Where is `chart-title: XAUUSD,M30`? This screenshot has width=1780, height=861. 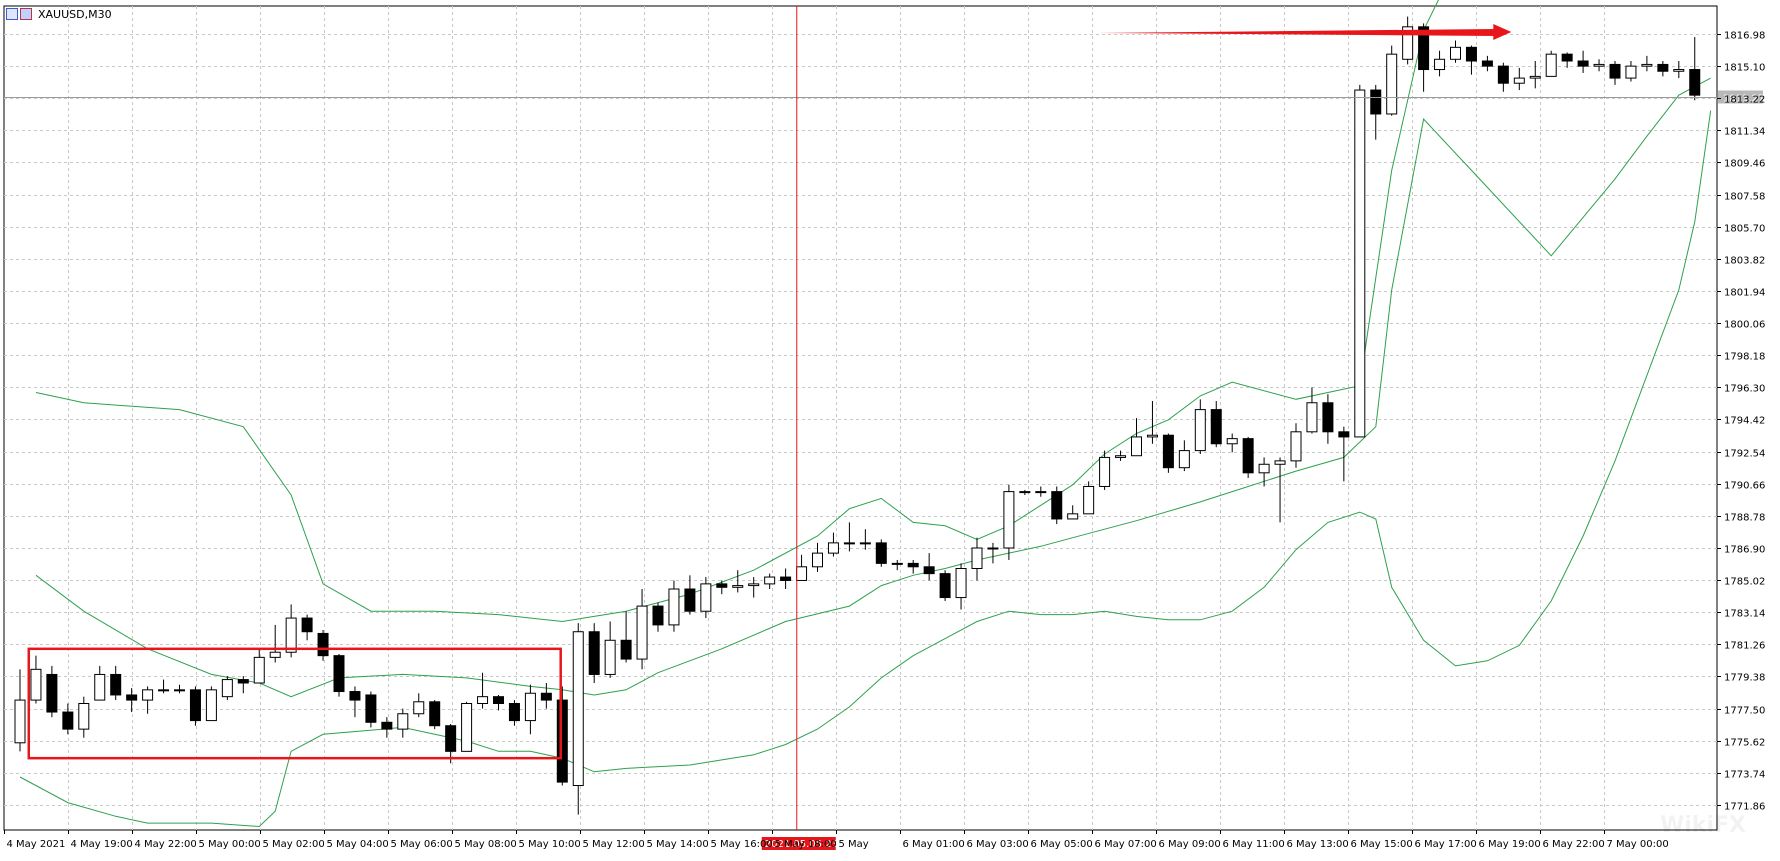
chart-title: XAUUSD,M30 is located at coordinates (59, 14).